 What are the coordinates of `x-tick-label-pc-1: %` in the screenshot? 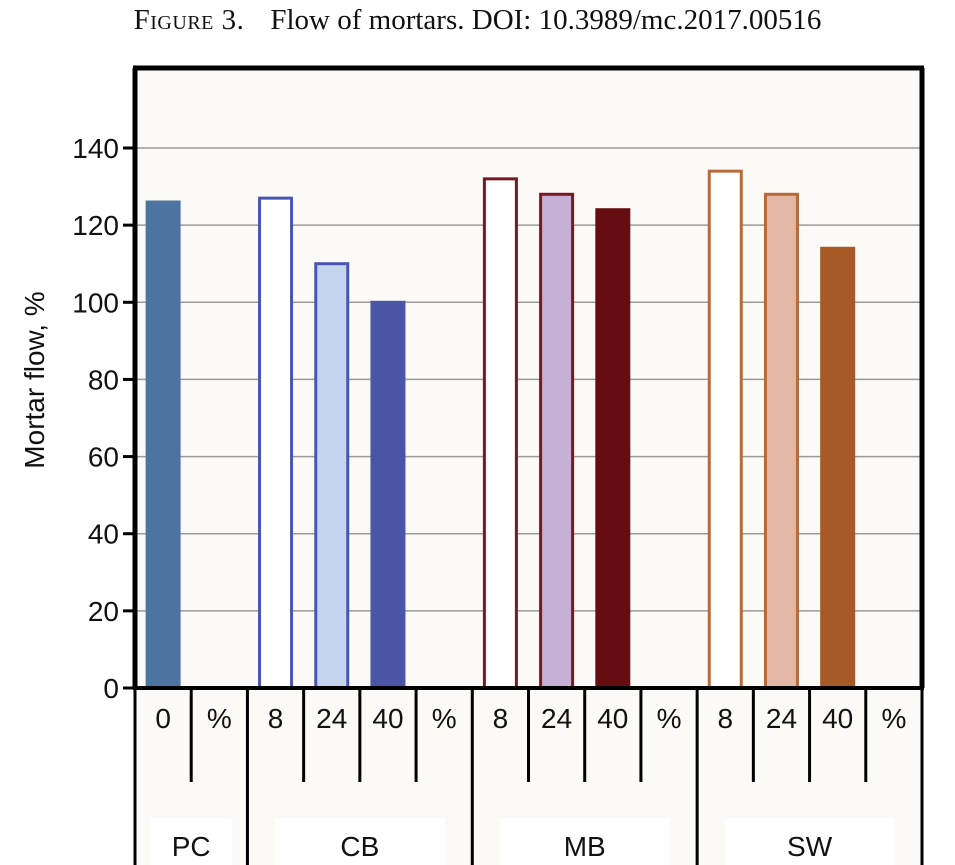 It's located at (219, 718).